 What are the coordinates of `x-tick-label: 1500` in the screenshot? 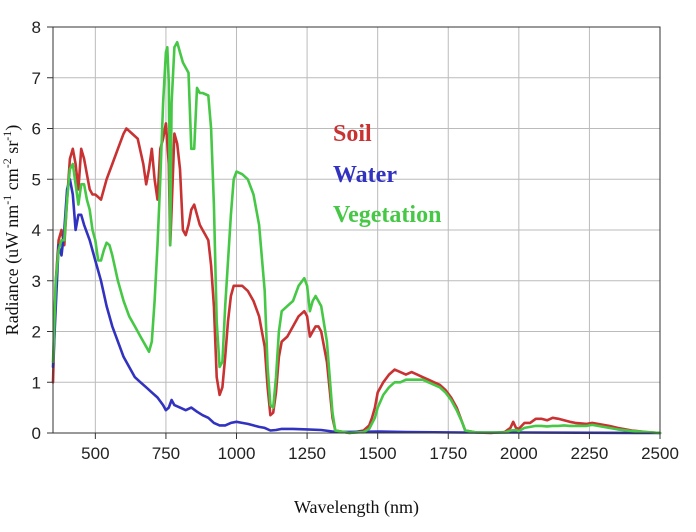 It's located at (378, 453).